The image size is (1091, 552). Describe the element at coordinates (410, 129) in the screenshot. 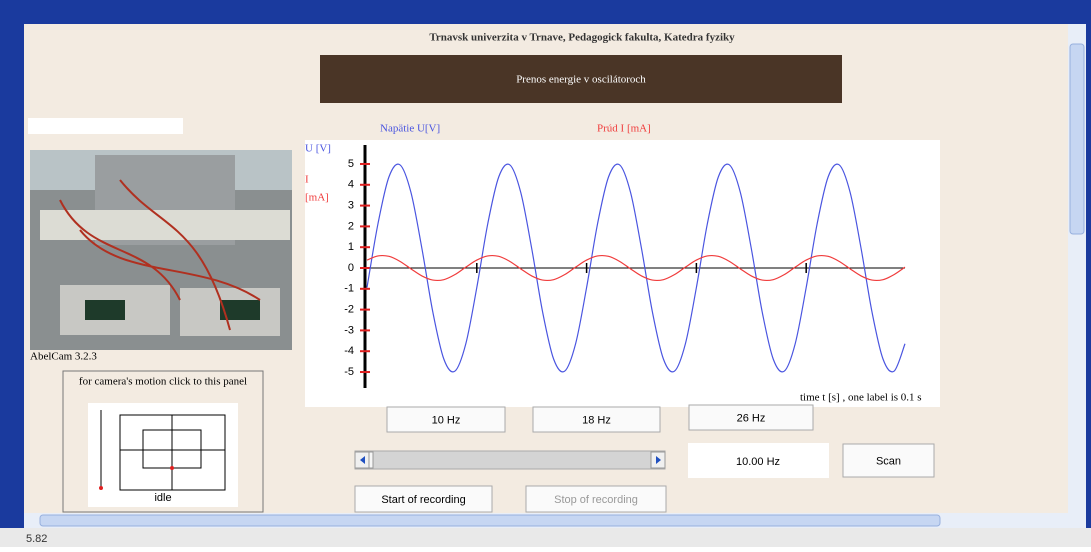

I see `legend-entry: Napätie U[V]` at that location.